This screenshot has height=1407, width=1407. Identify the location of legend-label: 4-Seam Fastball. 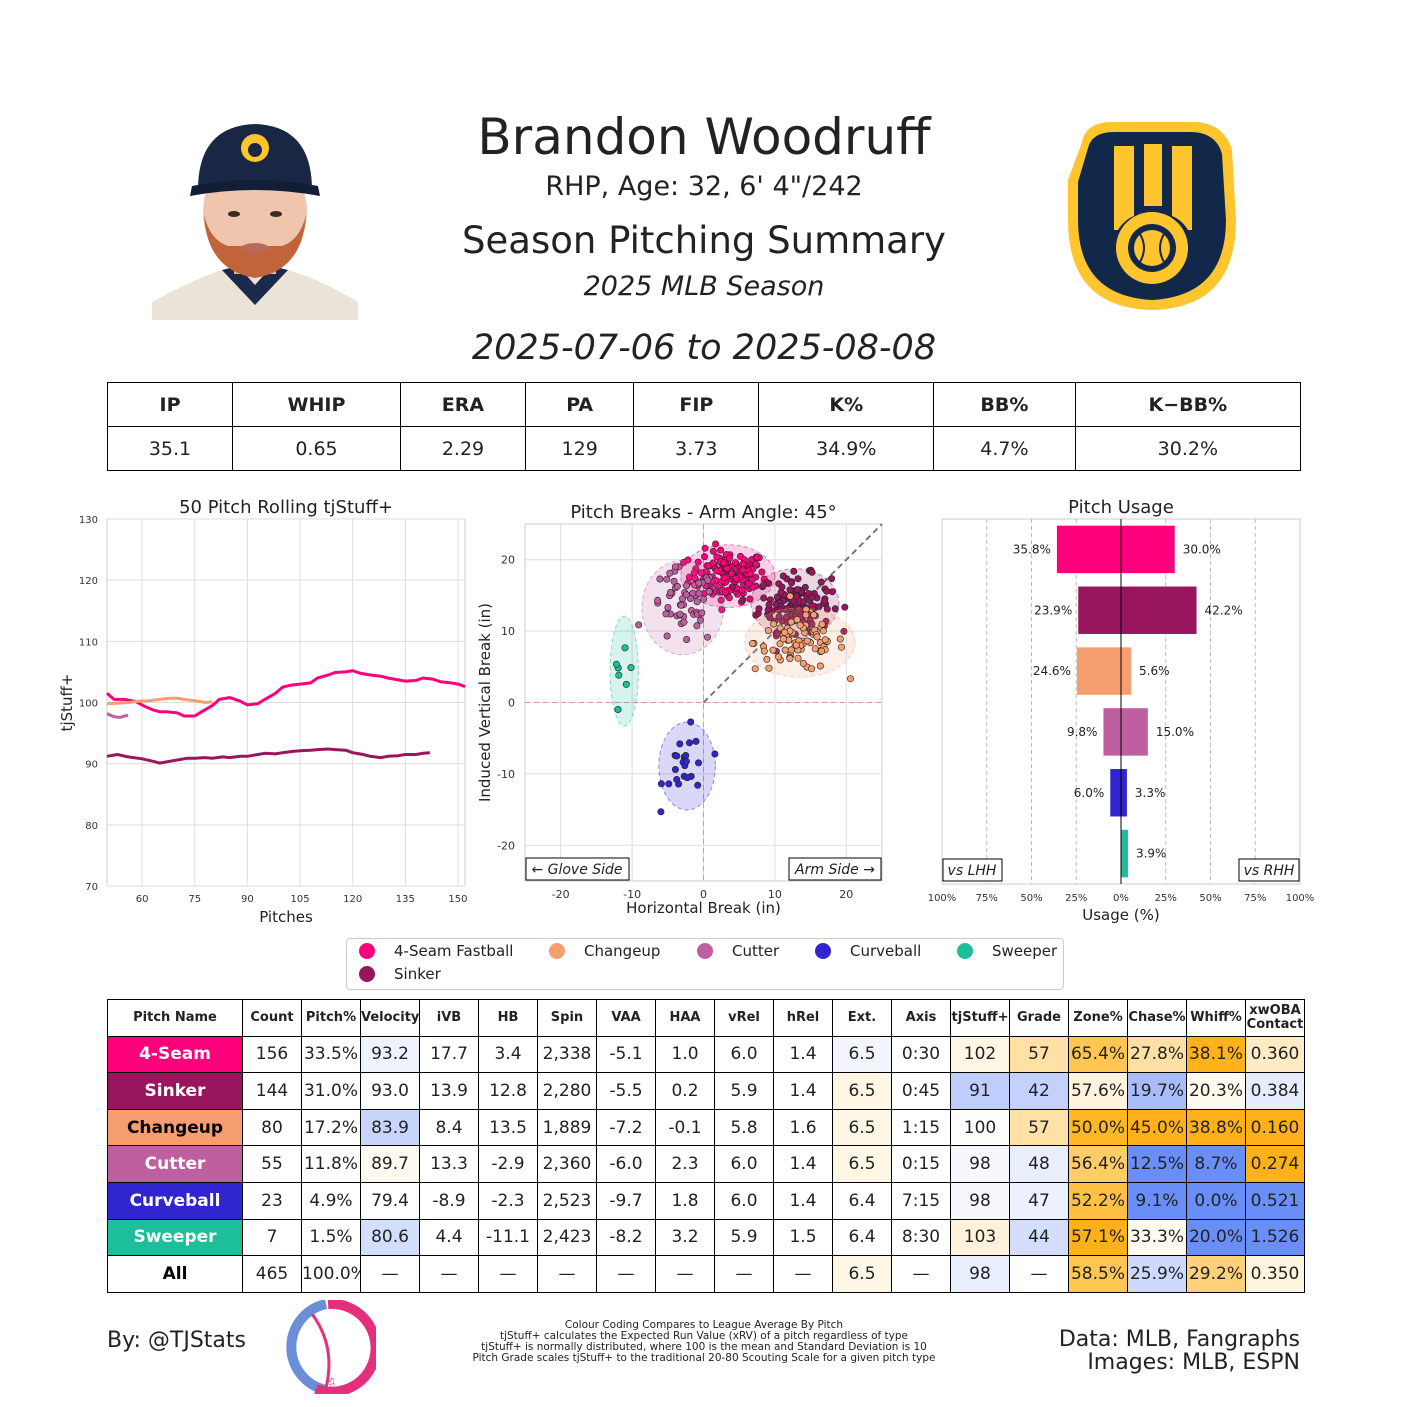
(454, 951).